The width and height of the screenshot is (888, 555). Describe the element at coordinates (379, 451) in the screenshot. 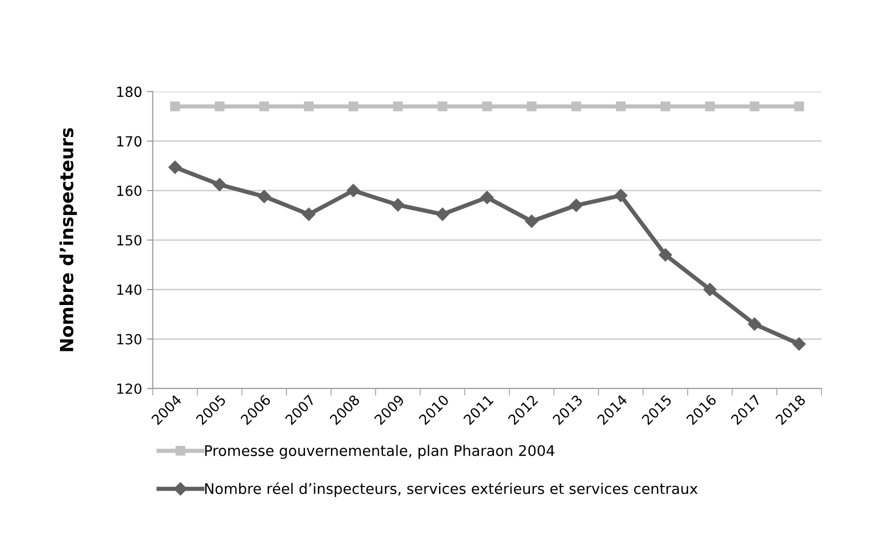

I see `legend-label: Promesse gouvernementale, plan Pharaon 2004` at that location.